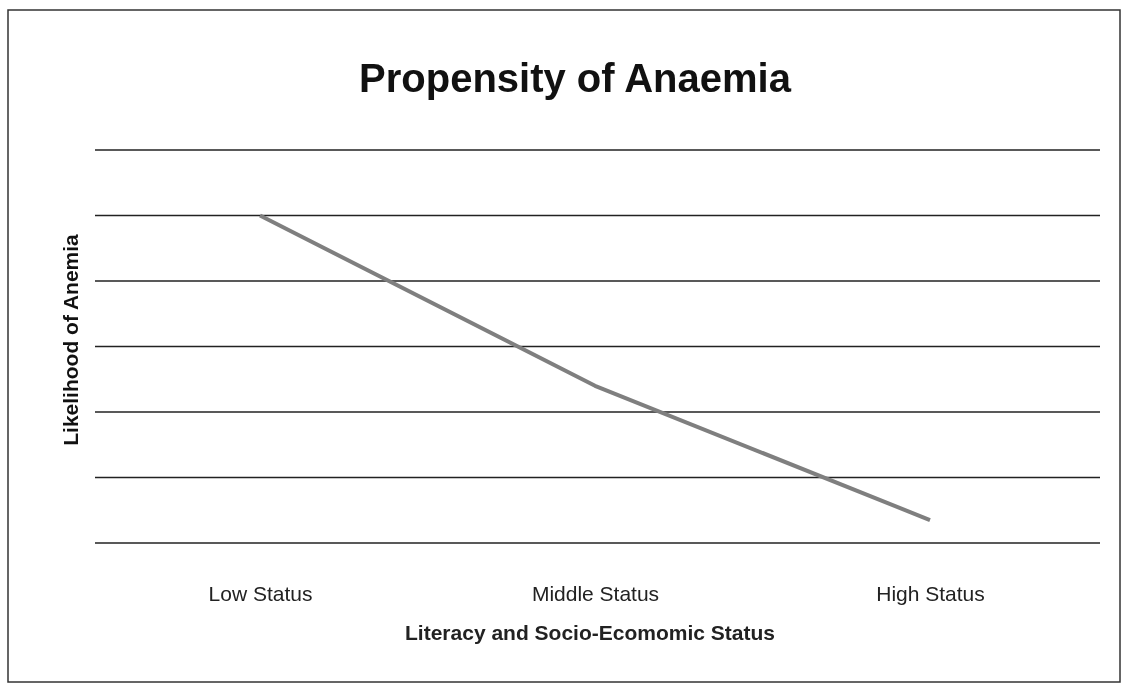  I want to click on x-tick-label: Low Status, so click(260, 593).